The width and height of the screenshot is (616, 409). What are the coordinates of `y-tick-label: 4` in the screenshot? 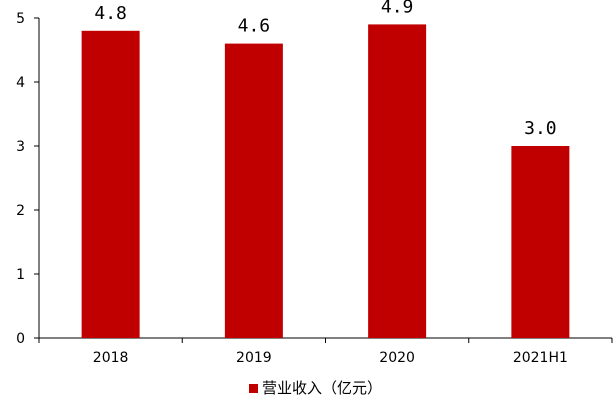 It's located at (20, 83).